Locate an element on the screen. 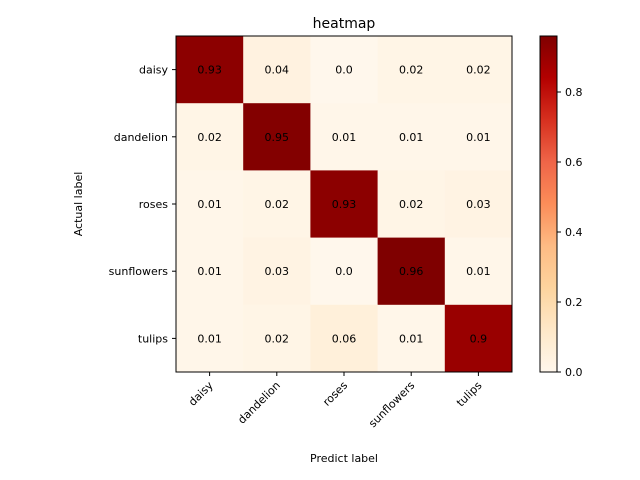  y-tick-label: dandelion is located at coordinates (141, 137).